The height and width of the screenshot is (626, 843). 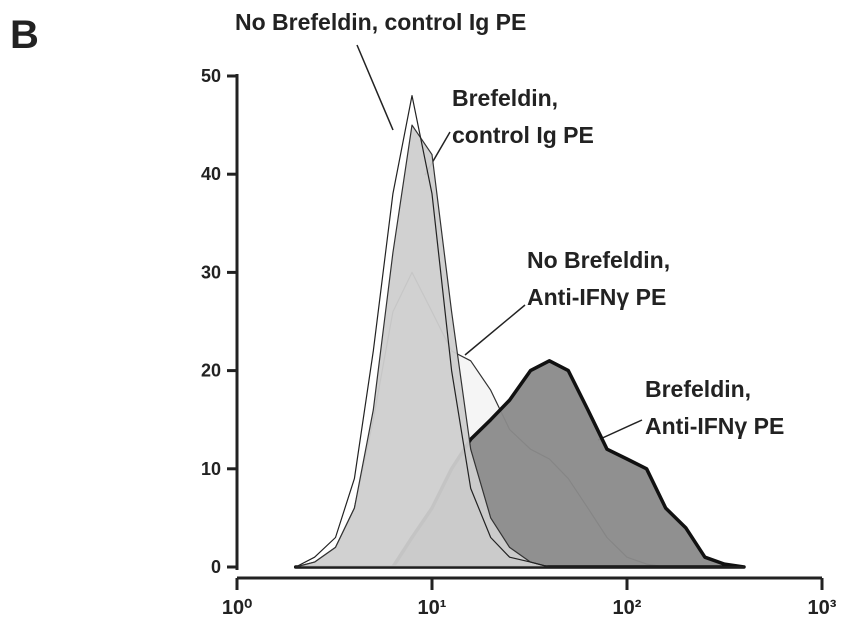 What do you see at coordinates (211, 371) in the screenshot?
I see `y-tick-label: 20` at bounding box center [211, 371].